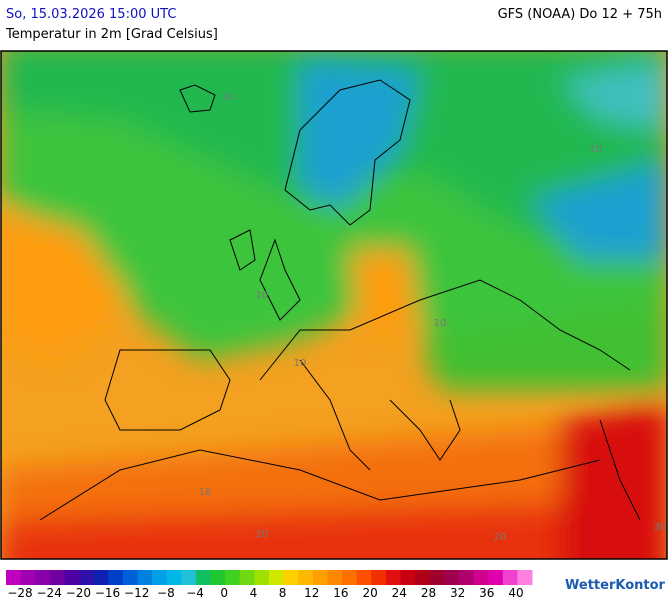  I want to click on legend-tick-label: 4, so click(254, 593).